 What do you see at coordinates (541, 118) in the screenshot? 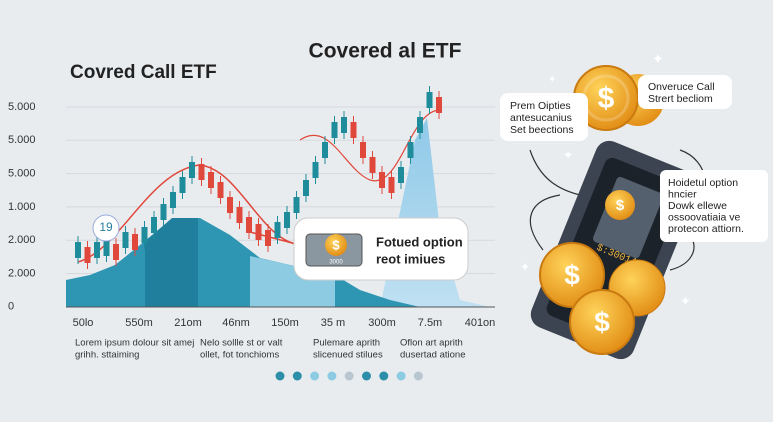
I see `bubble-text: antesucanius` at bounding box center [541, 118].